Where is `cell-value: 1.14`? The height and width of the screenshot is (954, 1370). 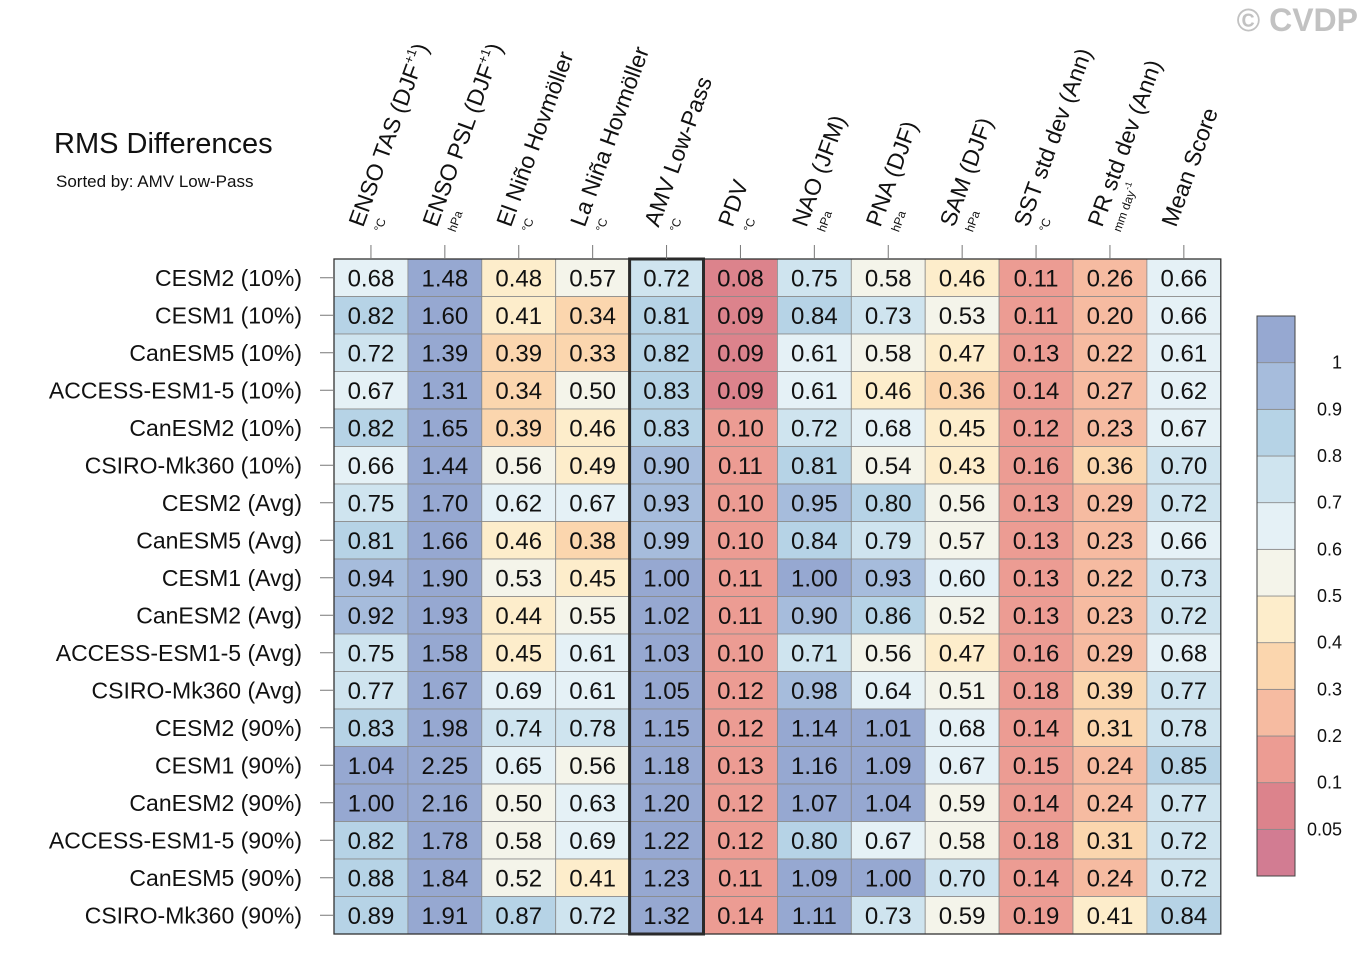 cell-value: 1.14 is located at coordinates (814, 728).